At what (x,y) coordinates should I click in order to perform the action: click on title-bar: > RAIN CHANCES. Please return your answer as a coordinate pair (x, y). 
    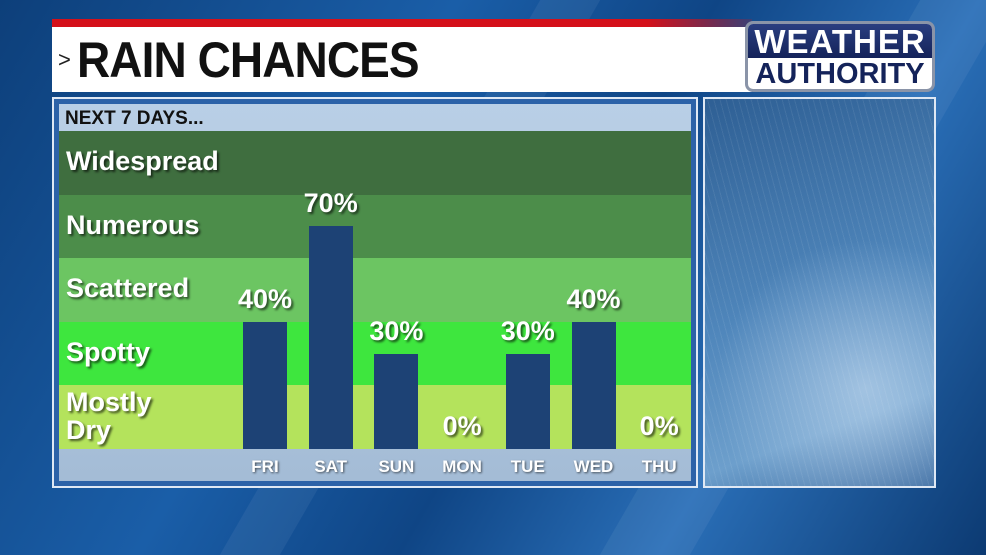
    Looking at the image, I should click on (402, 59).